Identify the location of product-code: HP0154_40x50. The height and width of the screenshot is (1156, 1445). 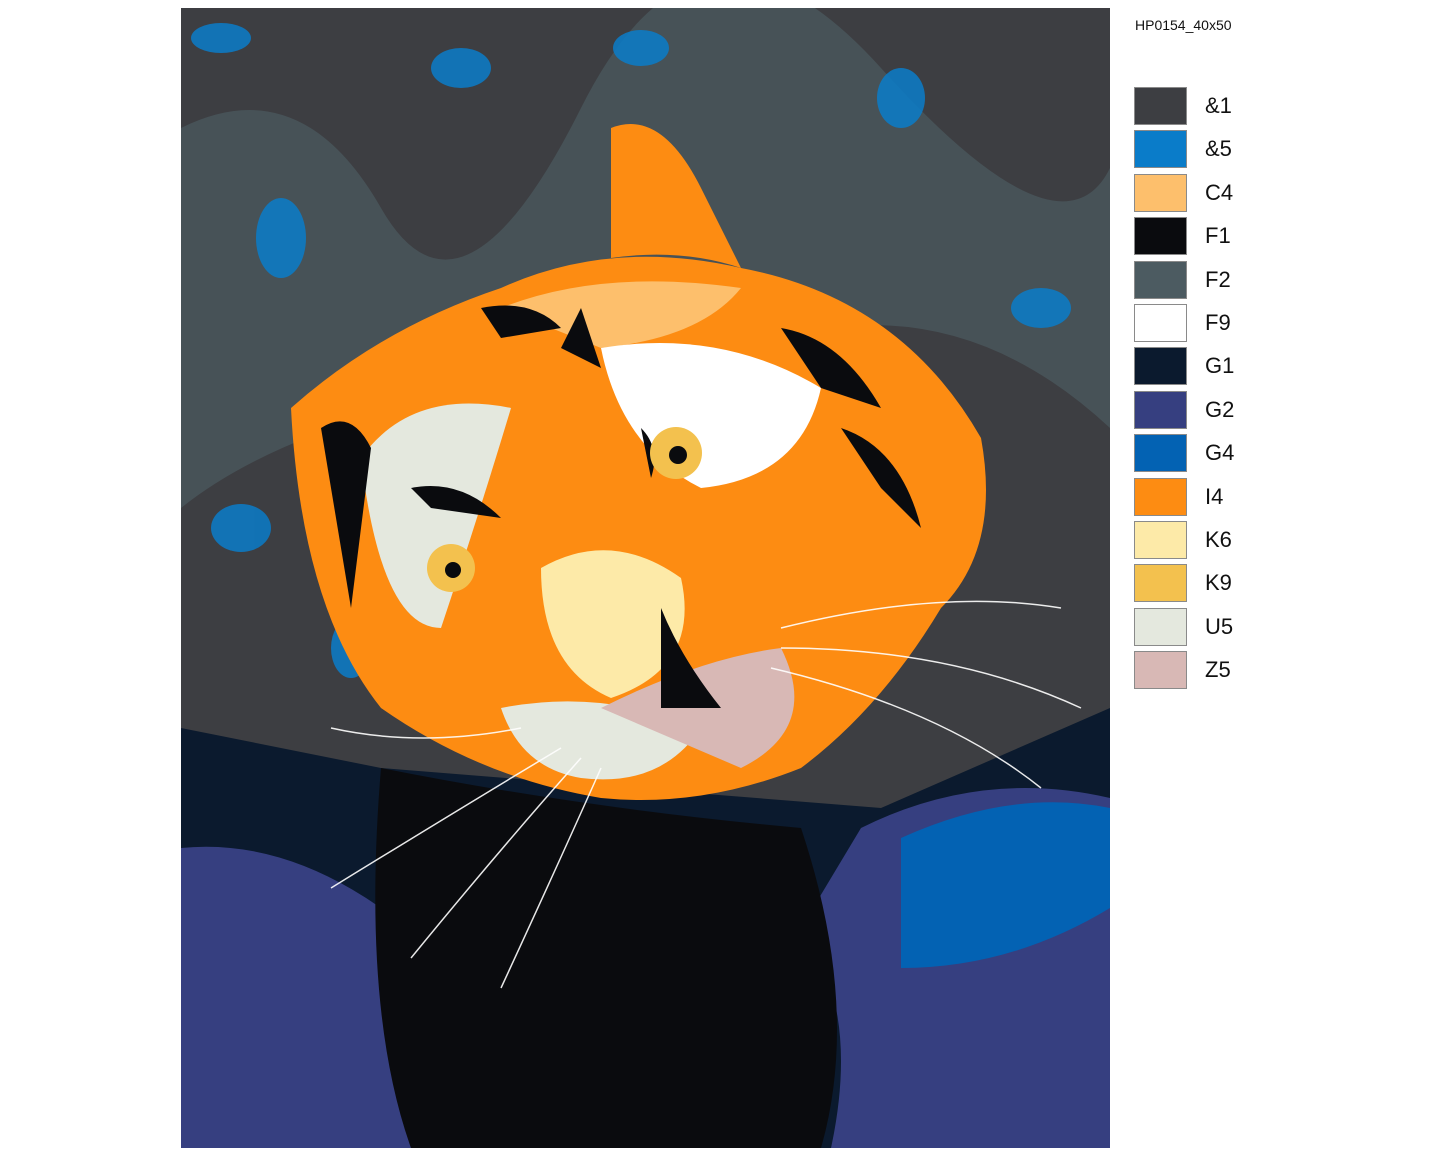
(1183, 25).